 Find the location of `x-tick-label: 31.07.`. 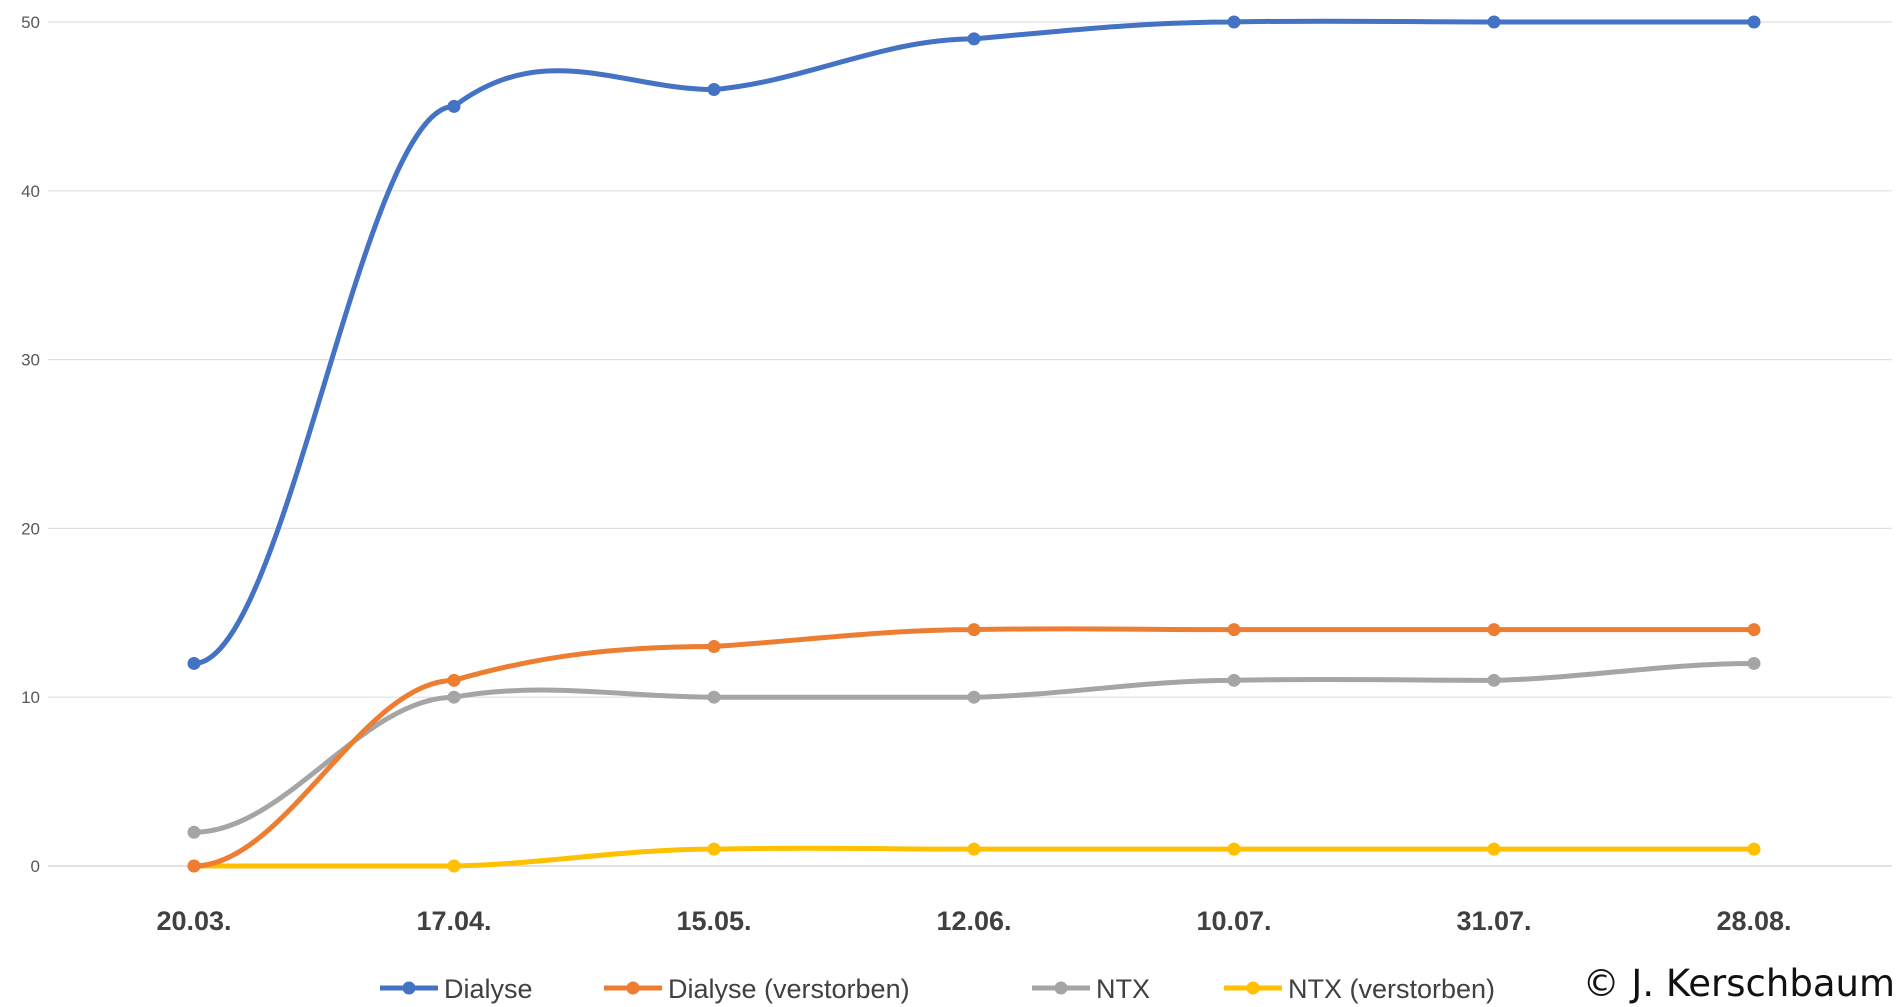

x-tick-label: 31.07. is located at coordinates (1493, 921).